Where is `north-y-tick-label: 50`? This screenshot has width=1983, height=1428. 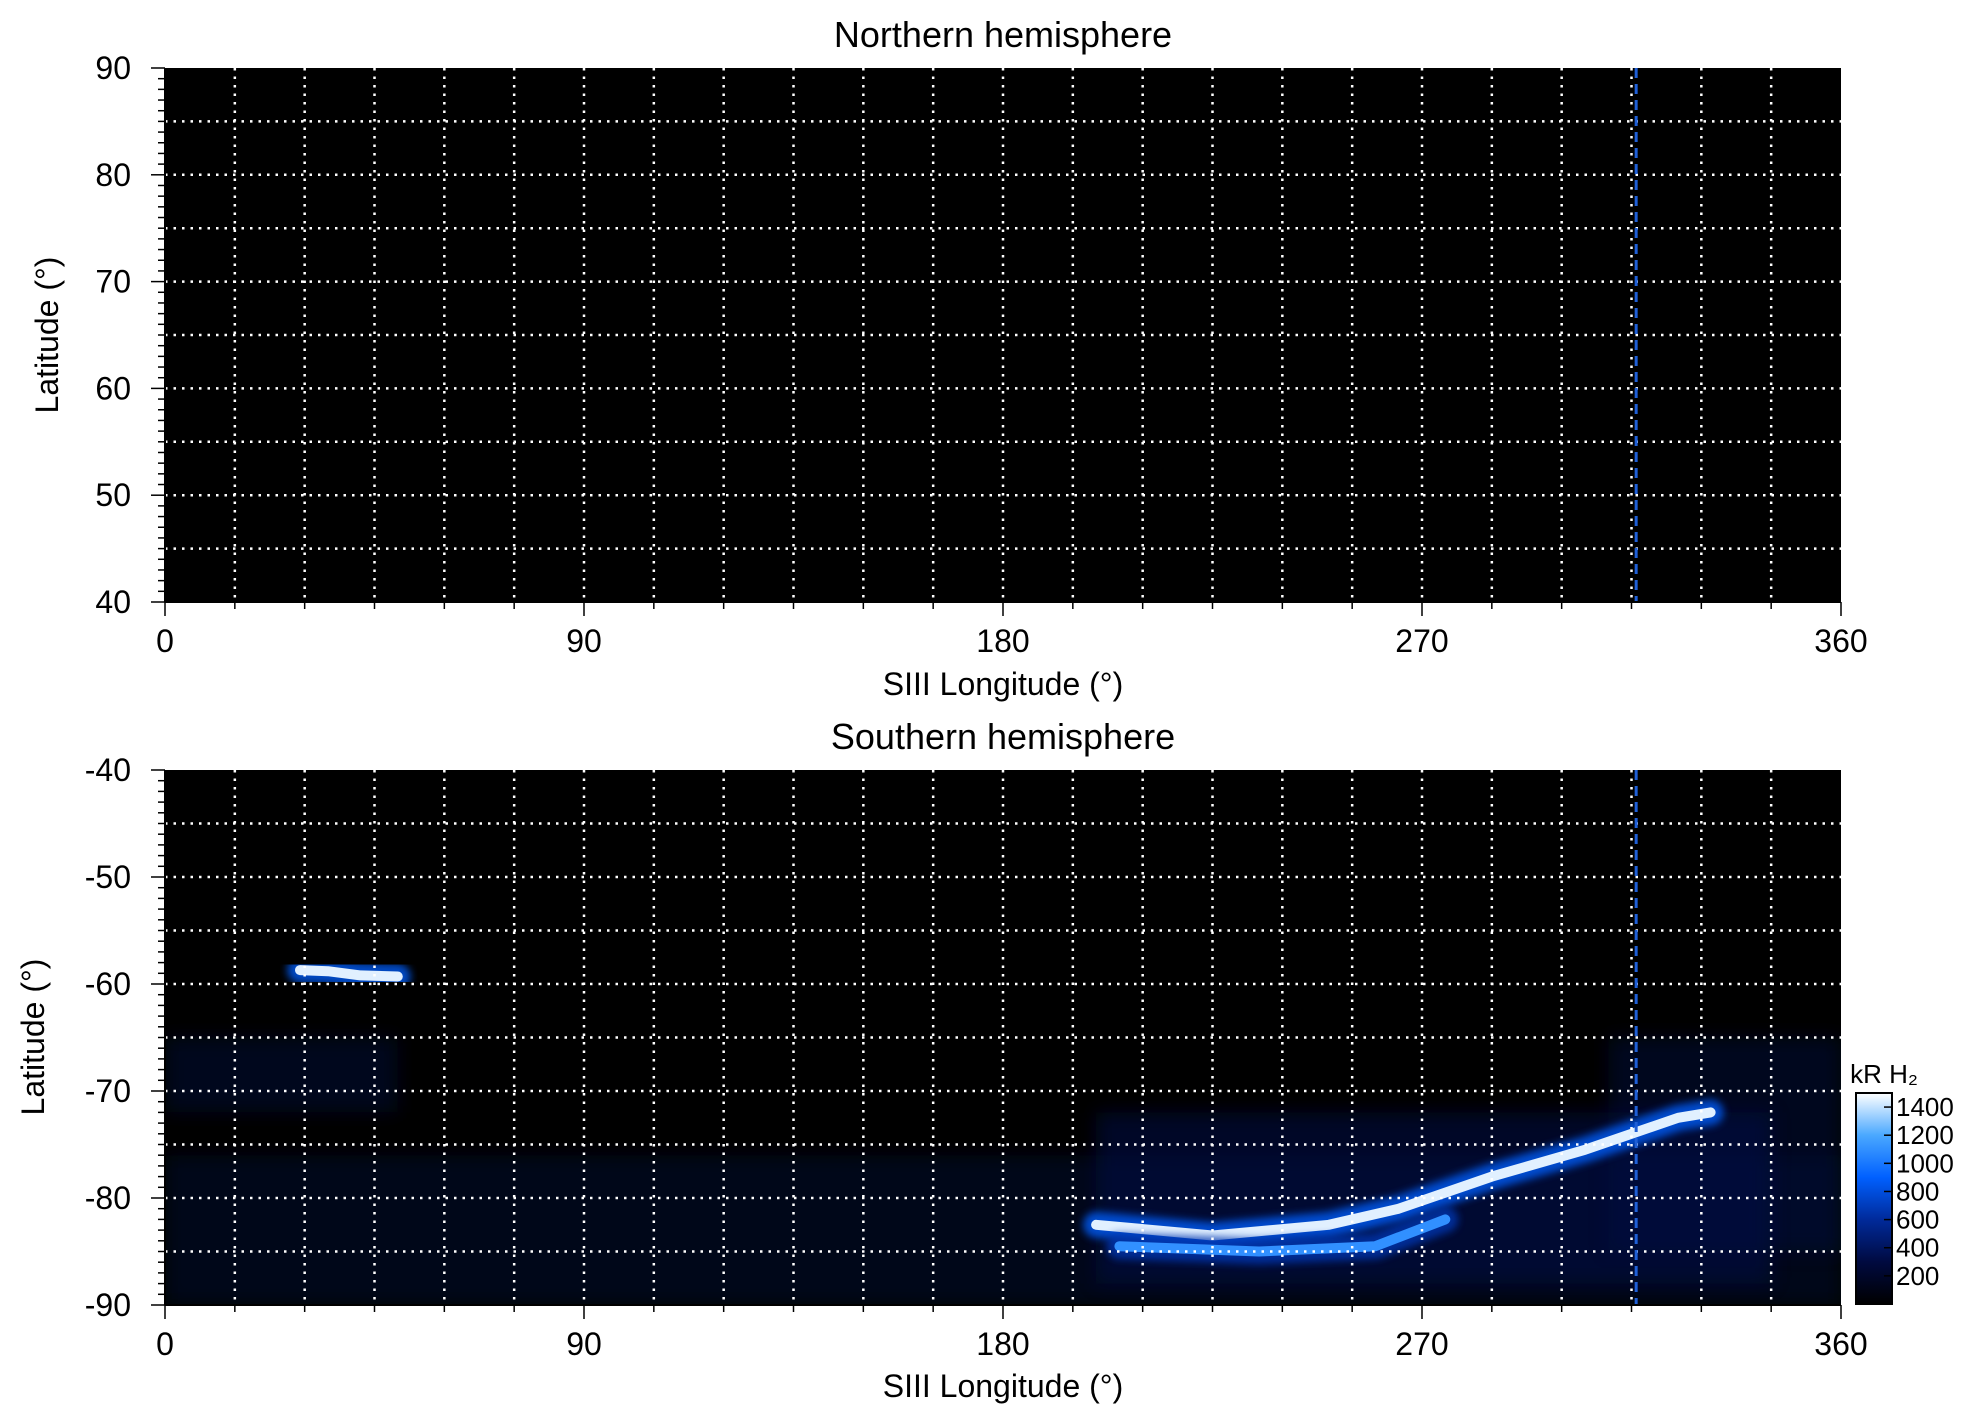
north-y-tick-label: 50 is located at coordinates (113, 495).